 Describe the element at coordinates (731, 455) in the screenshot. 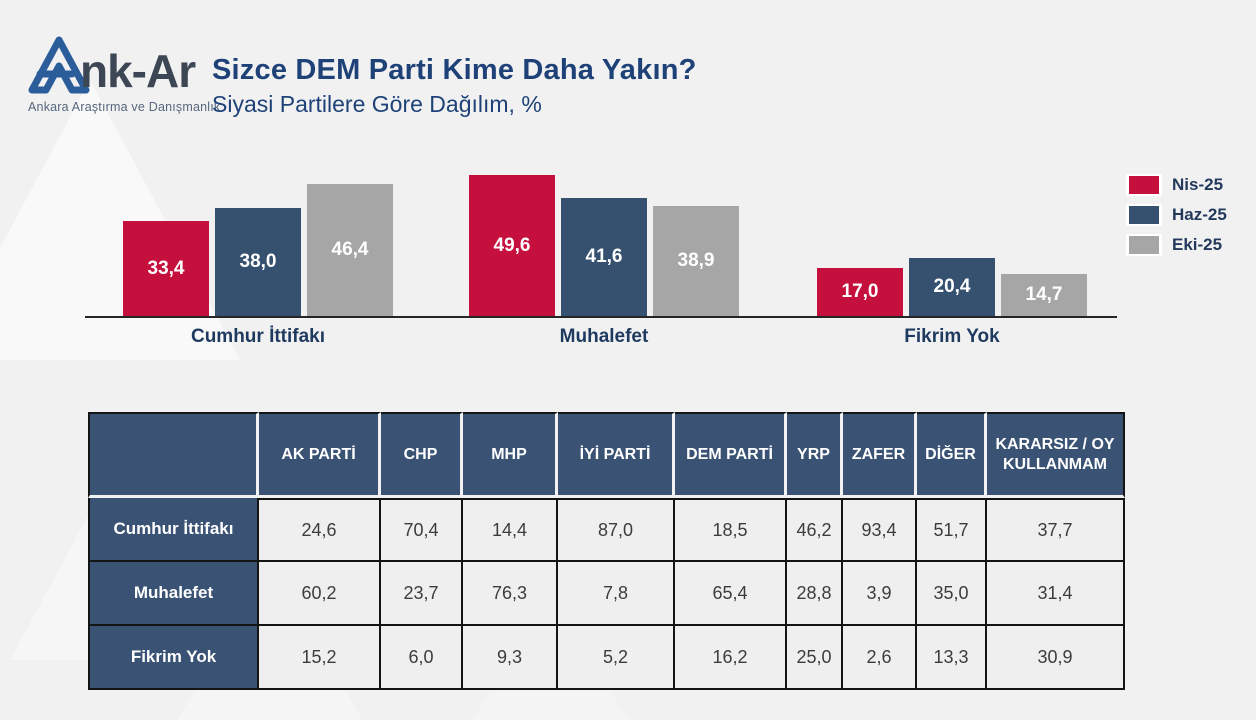

I see `column-header: DEM PARTİ` at that location.